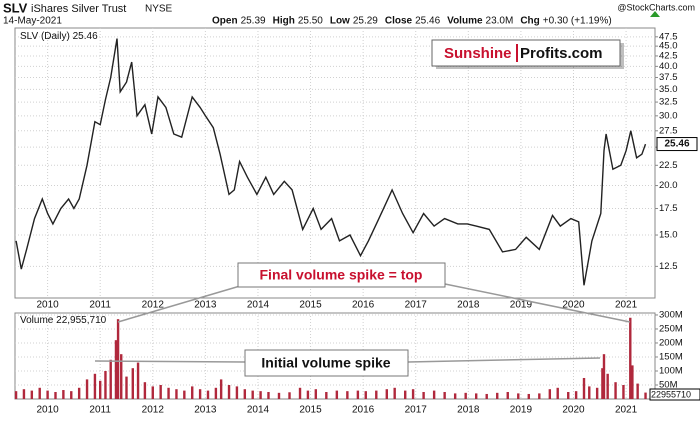  What do you see at coordinates (284, 21) in the screenshot?
I see `quote-label: High` at bounding box center [284, 21].